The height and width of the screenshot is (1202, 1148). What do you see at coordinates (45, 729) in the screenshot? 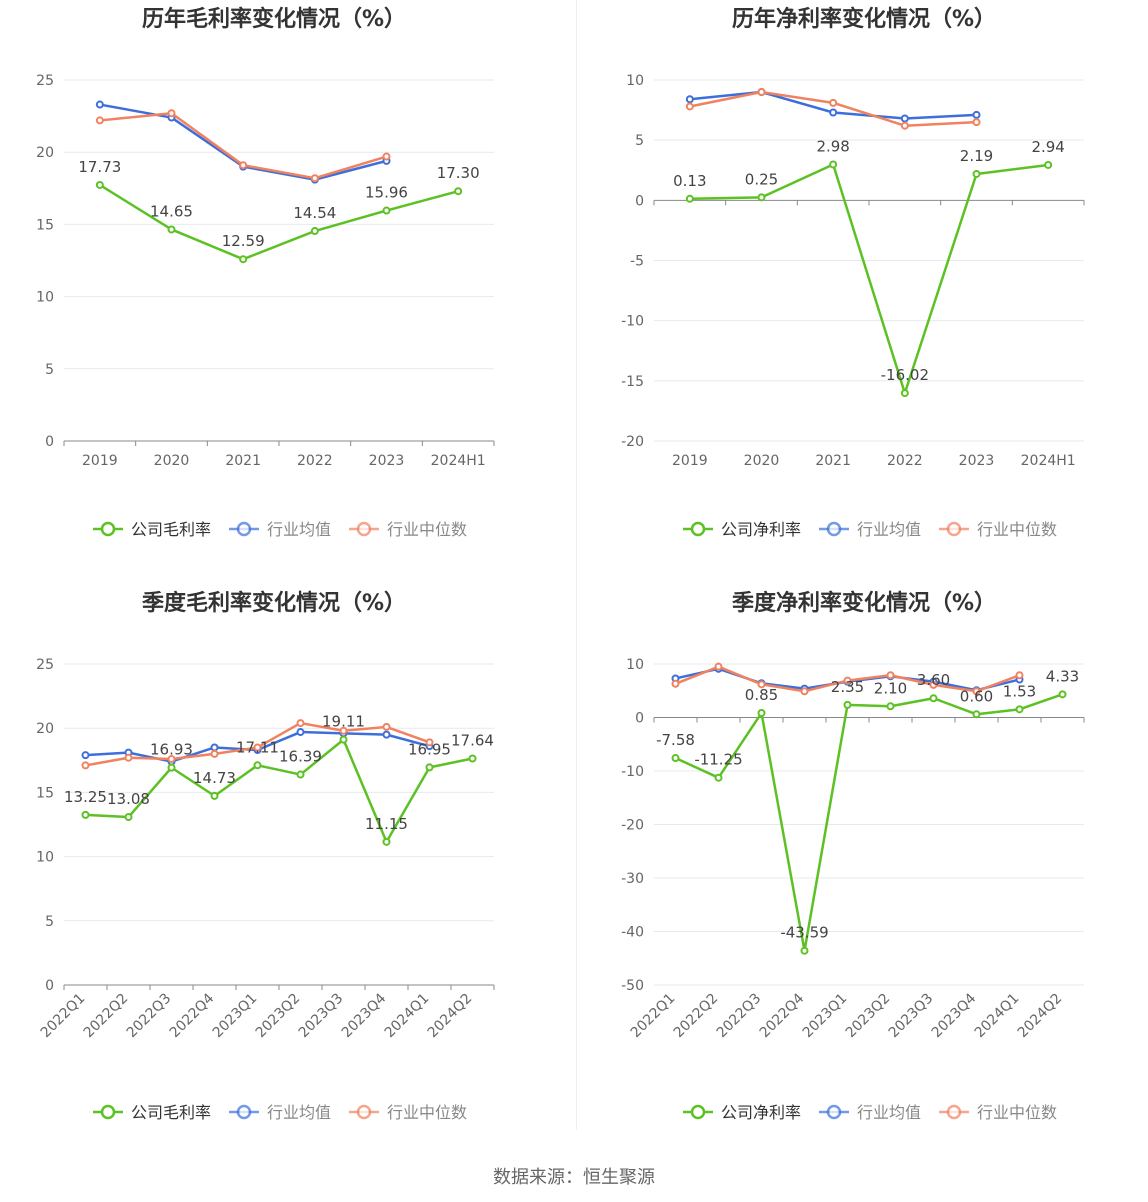
I see `y-tick-label: 20` at bounding box center [45, 729].